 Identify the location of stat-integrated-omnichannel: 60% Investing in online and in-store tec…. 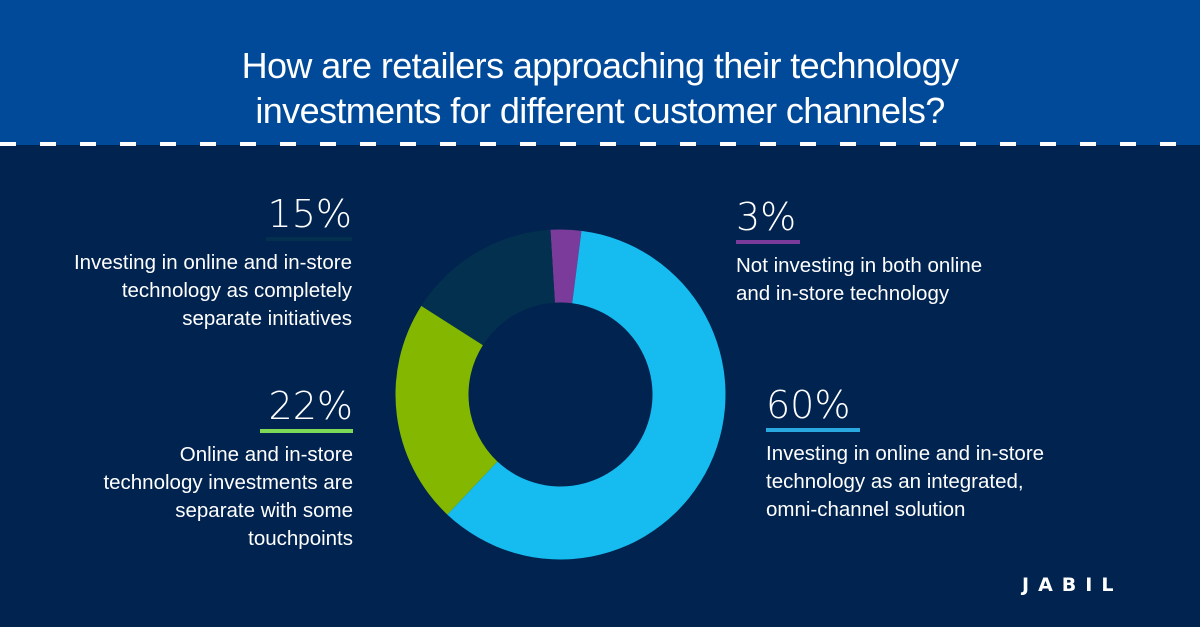
(905, 454).